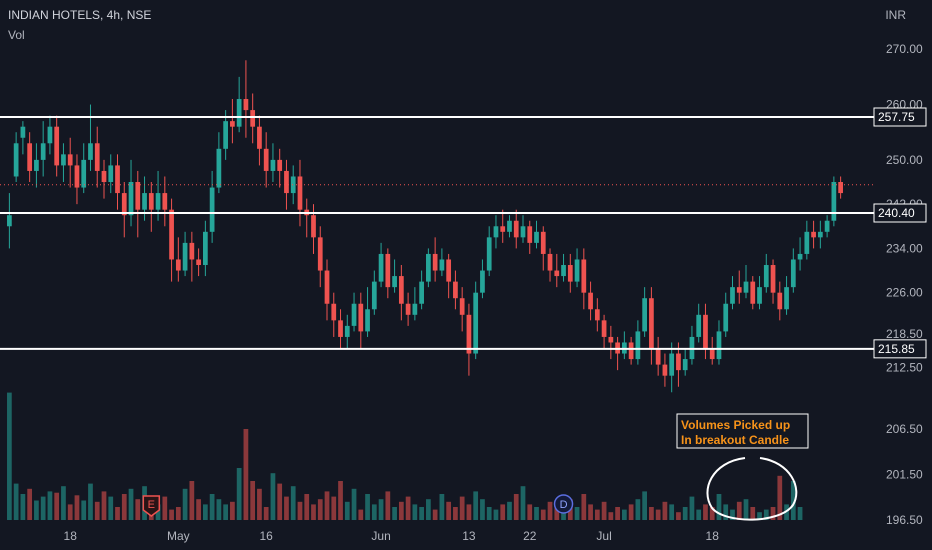 The height and width of the screenshot is (550, 932). Describe the element at coordinates (904, 49) in the screenshot. I see `y-tick-label: 270.00` at that location.